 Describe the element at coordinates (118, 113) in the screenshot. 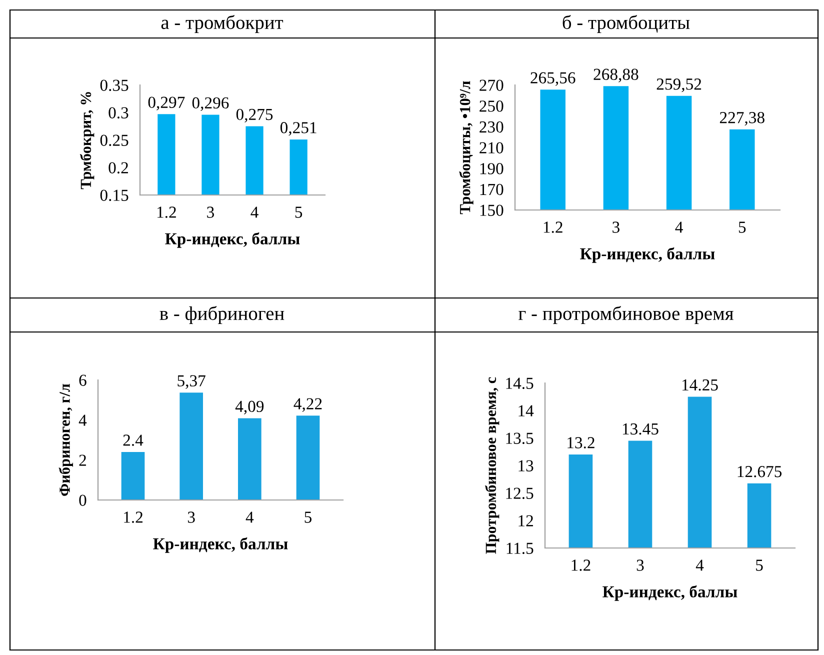

I see `y-tick-label: 0.3` at that location.